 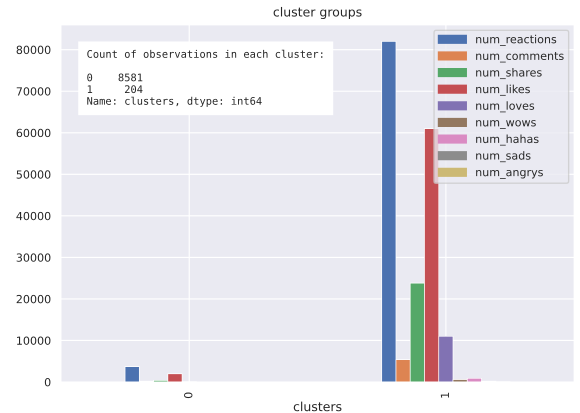 What do you see at coordinates (33, 299) in the screenshot?
I see `y-tick-label: 20000` at bounding box center [33, 299].